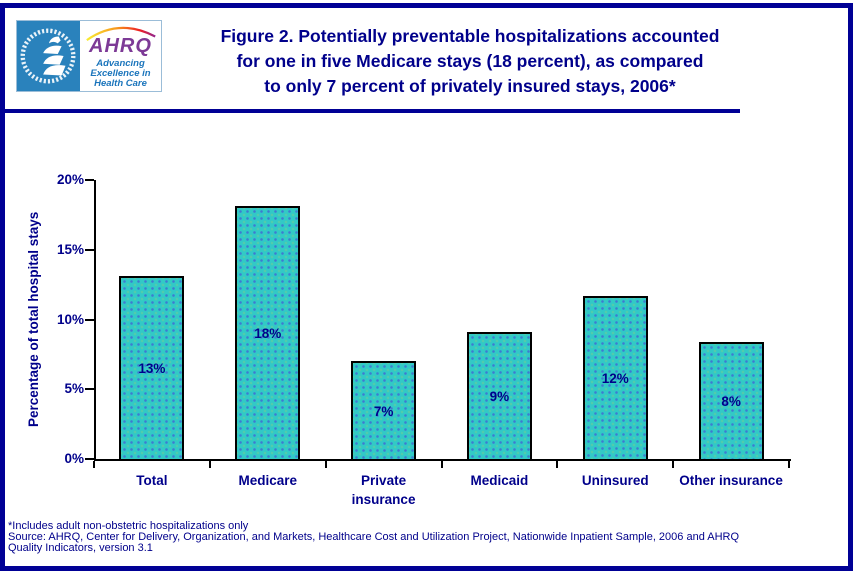 The image size is (853, 576). Describe the element at coordinates (121, 33) in the screenshot. I see `rainbow-arc-icon` at that location.